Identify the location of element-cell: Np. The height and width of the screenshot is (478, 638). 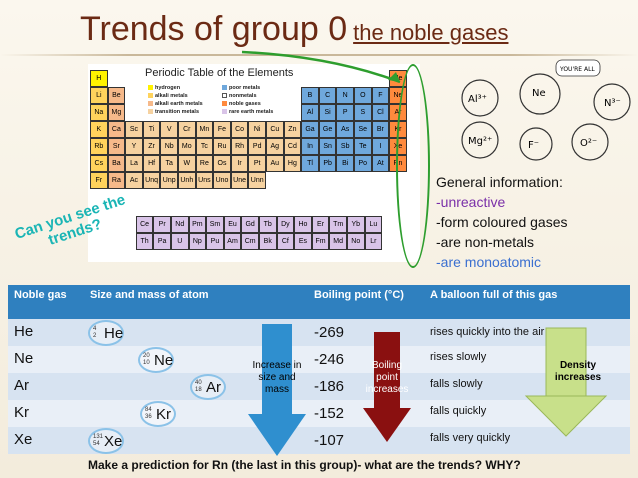
(197, 242).